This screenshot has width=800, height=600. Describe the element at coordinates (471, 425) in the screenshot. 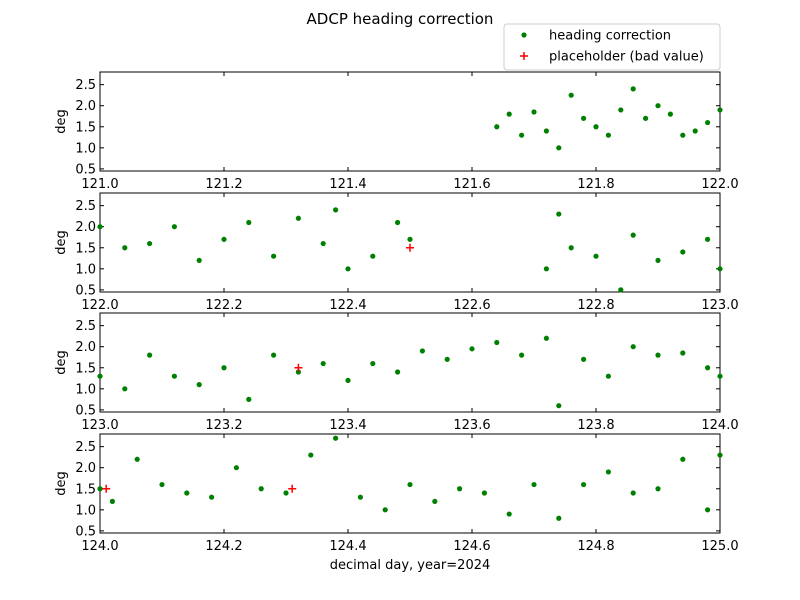

I see `x-tick-label: 123.6` at that location.